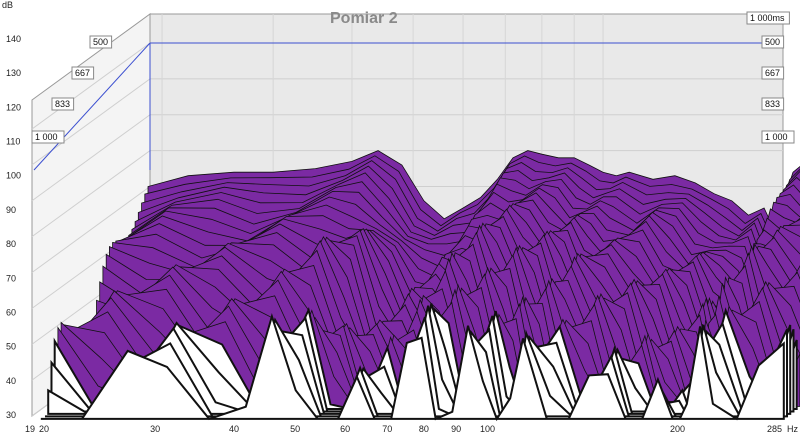 Image resolution: width=800 pixels, height=437 pixels. Describe the element at coordinates (11, 278) in the screenshot. I see `y-tick-label: 70` at that location.